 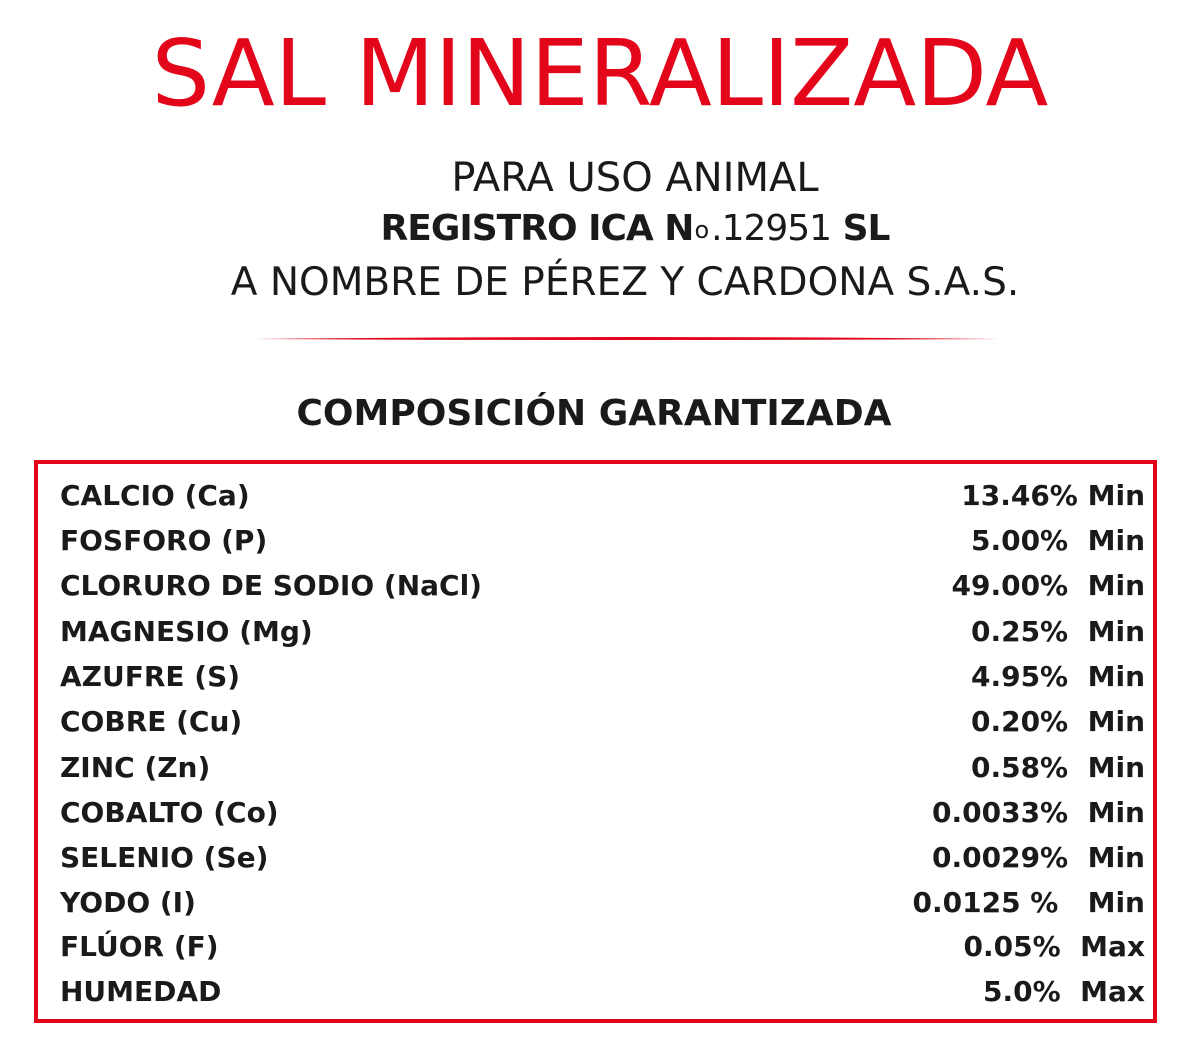 I want to click on nutrient-name: FLÚOR (F), so click(x=139, y=946).